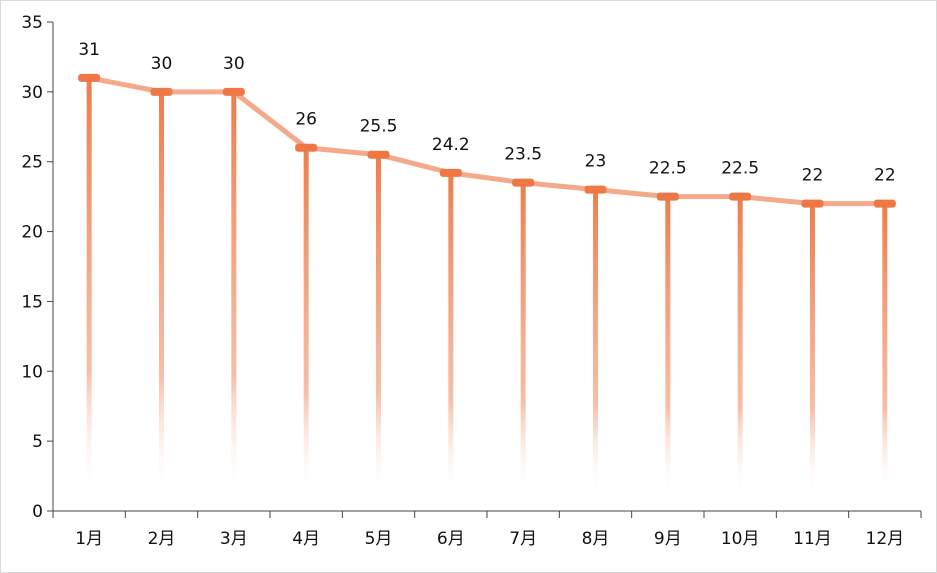  What do you see at coordinates (523, 155) in the screenshot?
I see `data-label: 23.5` at bounding box center [523, 155].